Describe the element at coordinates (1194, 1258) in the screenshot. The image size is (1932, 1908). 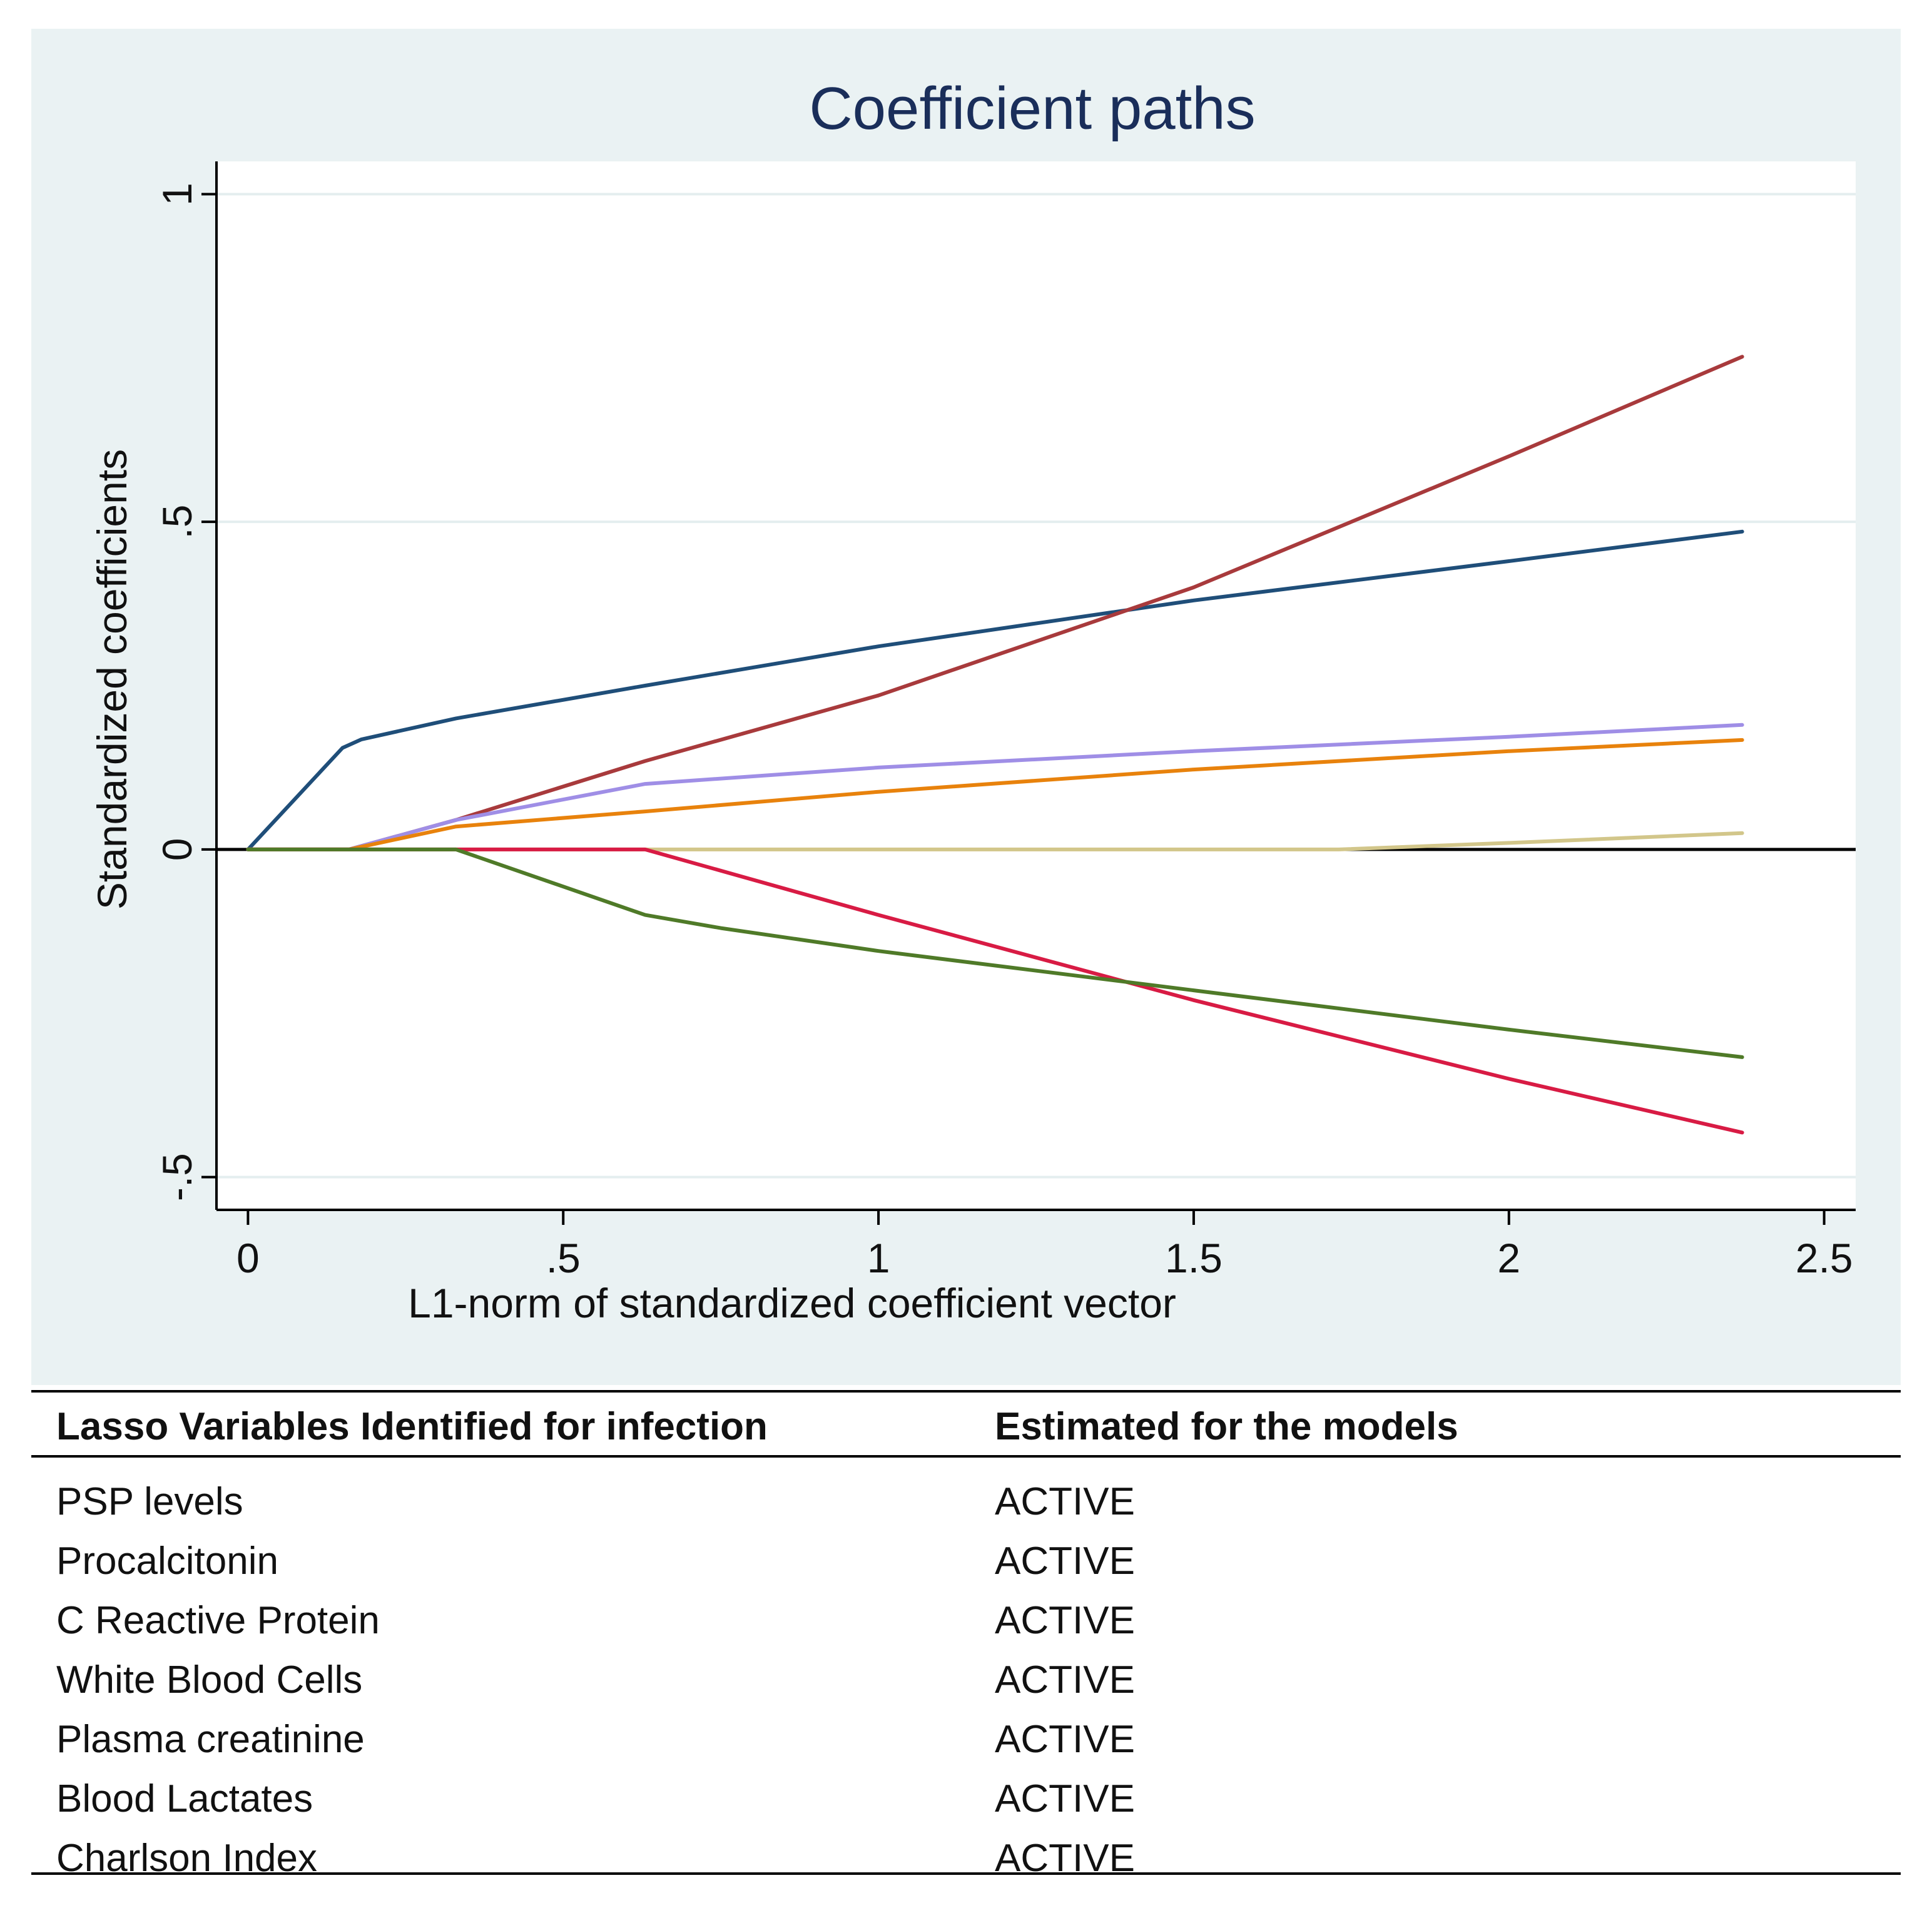
I see `x-tick-label: 1.5` at that location.